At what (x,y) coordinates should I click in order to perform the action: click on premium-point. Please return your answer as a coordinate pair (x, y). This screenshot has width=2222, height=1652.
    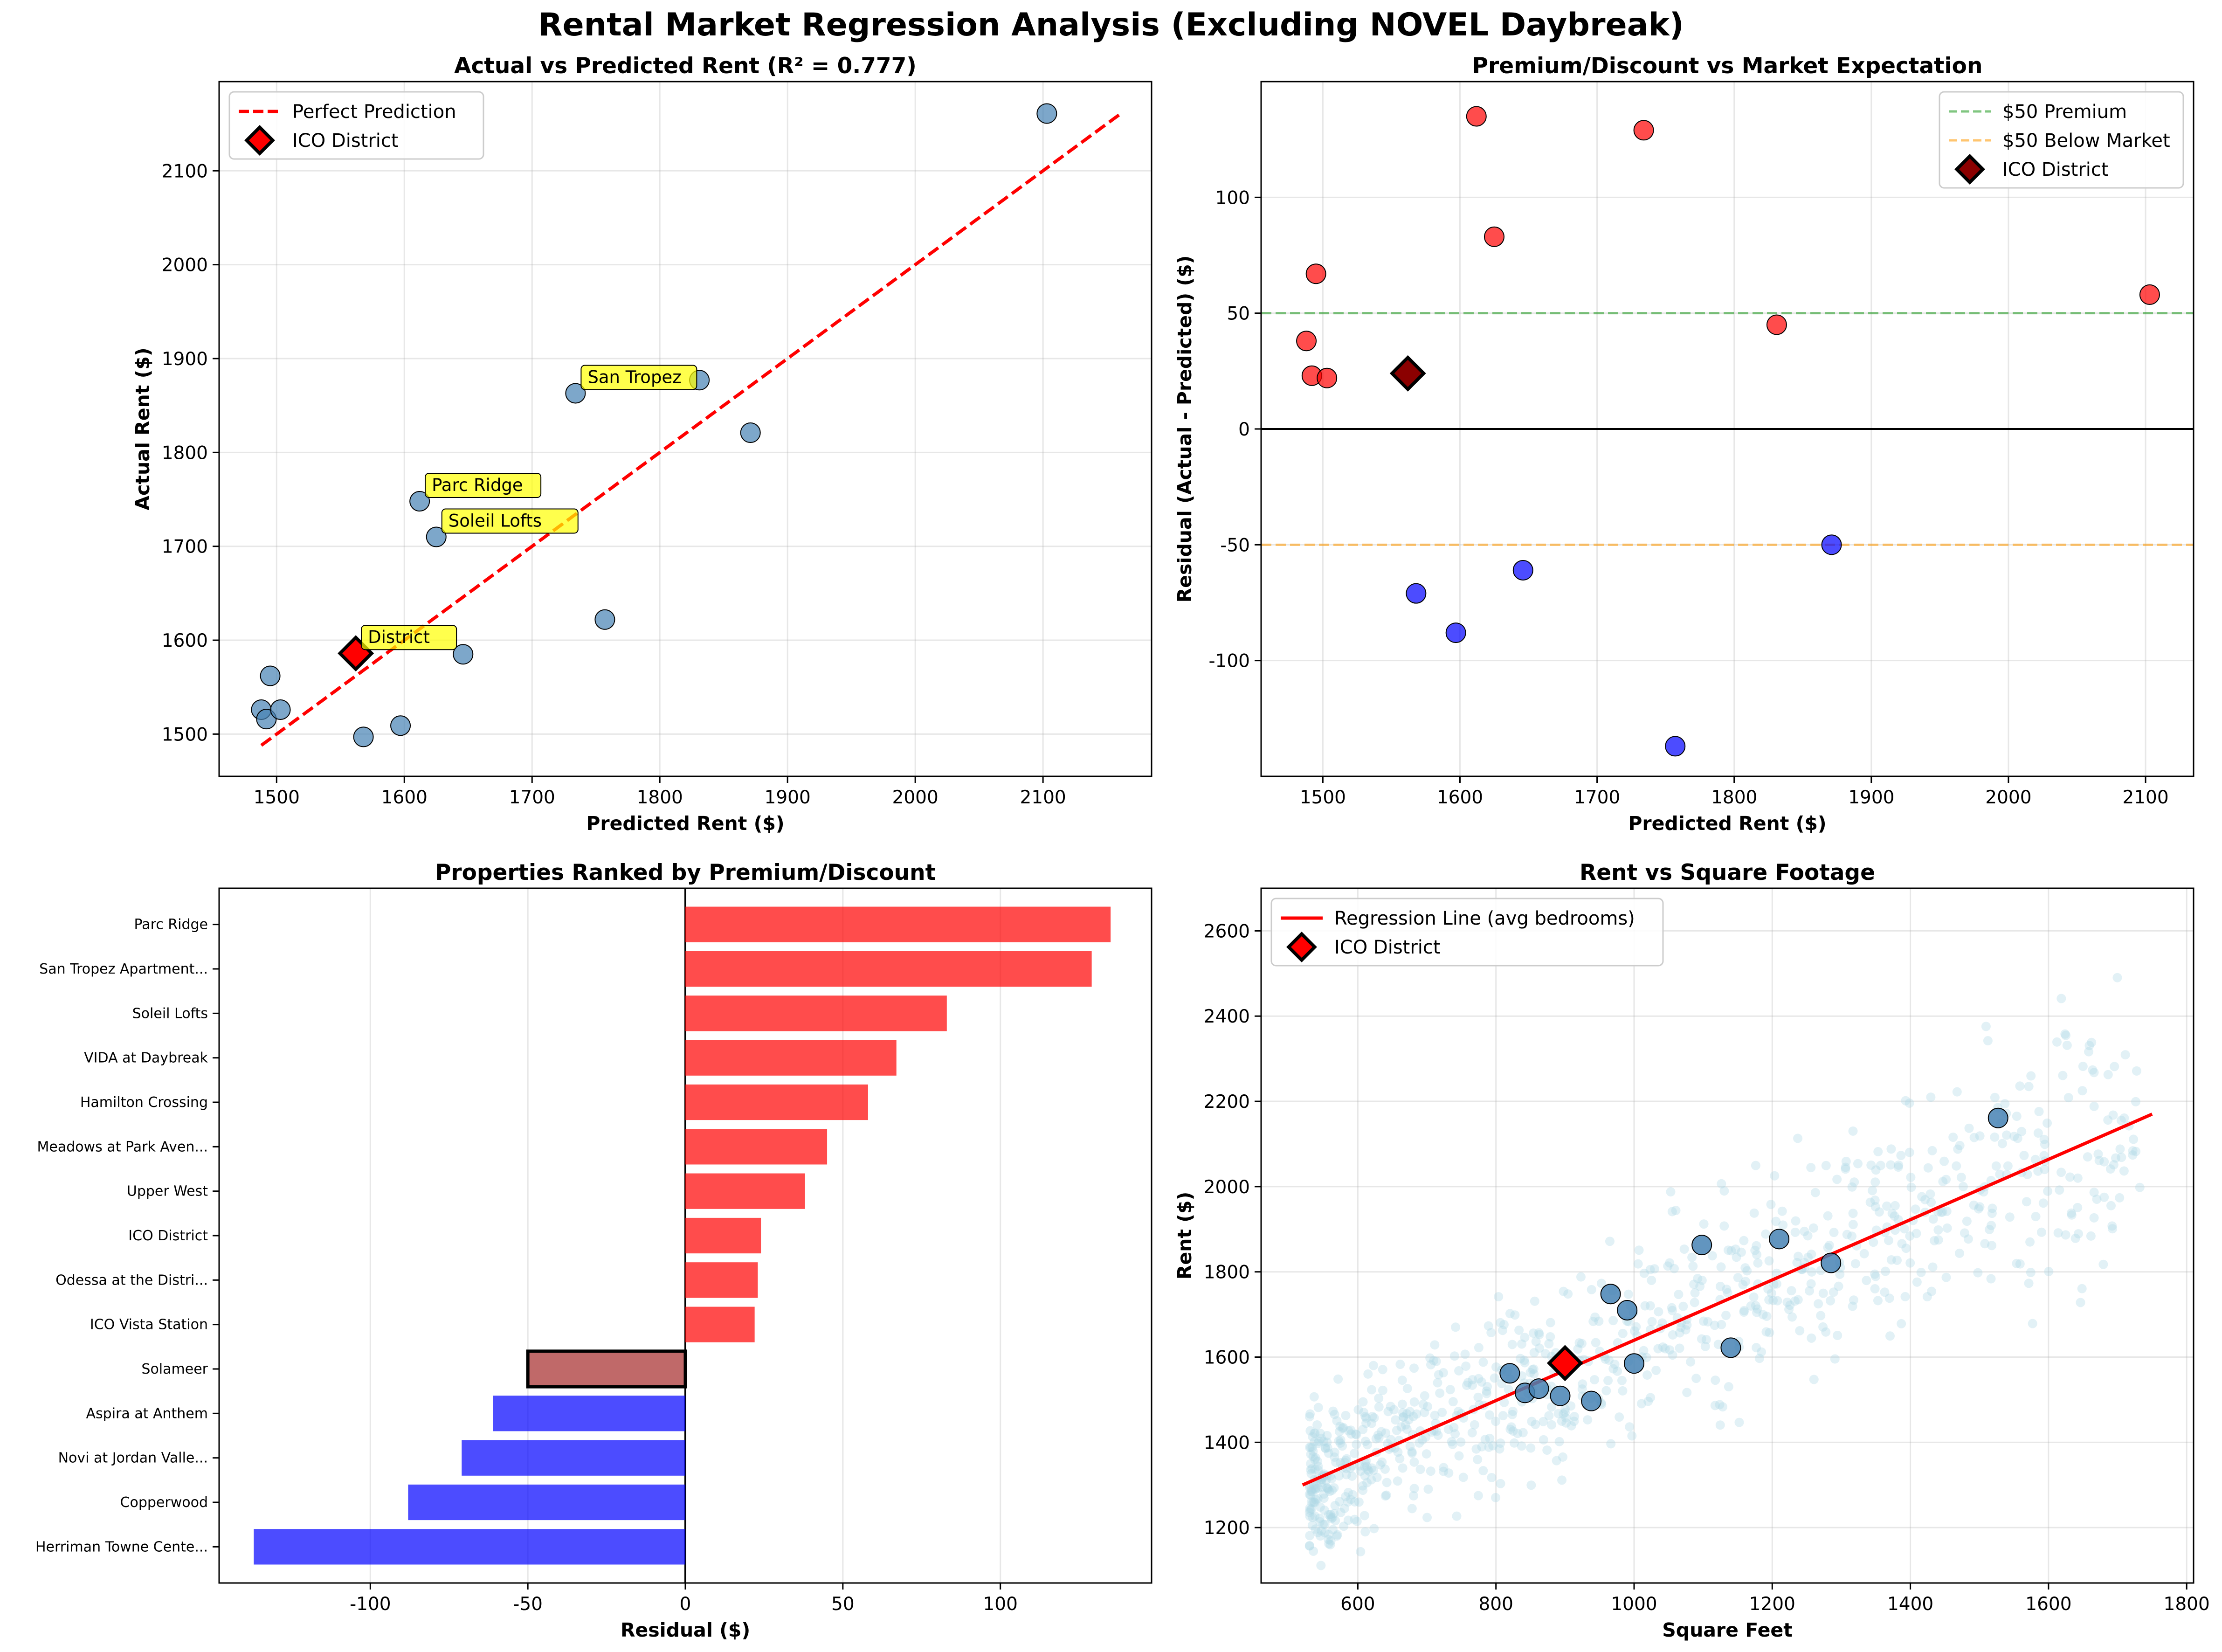
    Looking at the image, I should click on (1476, 116).